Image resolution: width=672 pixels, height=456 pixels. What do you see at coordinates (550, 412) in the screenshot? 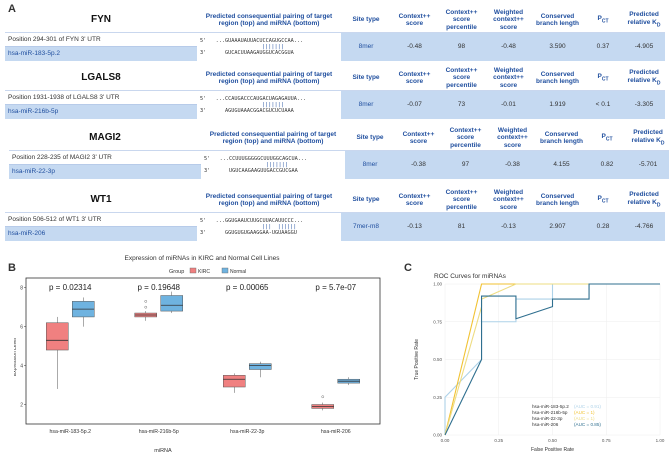
I see `legend-name: hsa-miR-216b-5p` at bounding box center [550, 412].